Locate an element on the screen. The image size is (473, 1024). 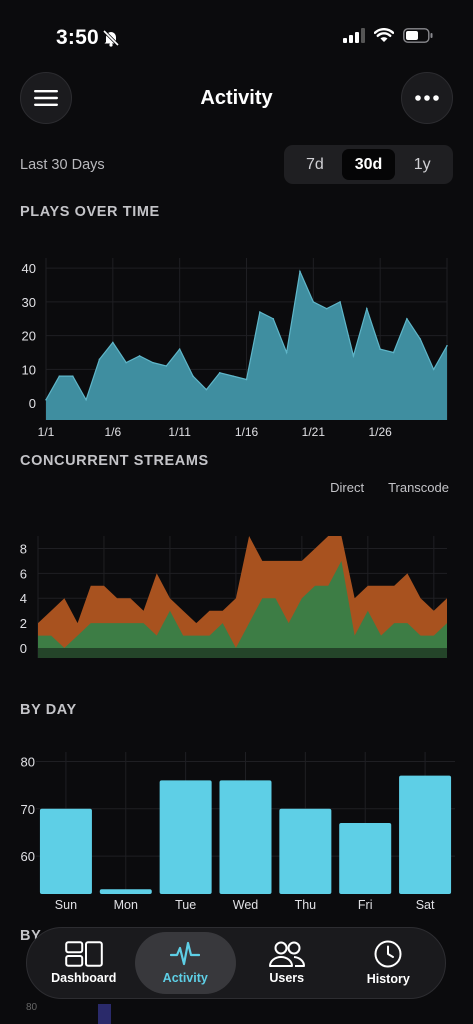
tab-bar: Dashboard Activity Users History is located at coordinates (236, 963).